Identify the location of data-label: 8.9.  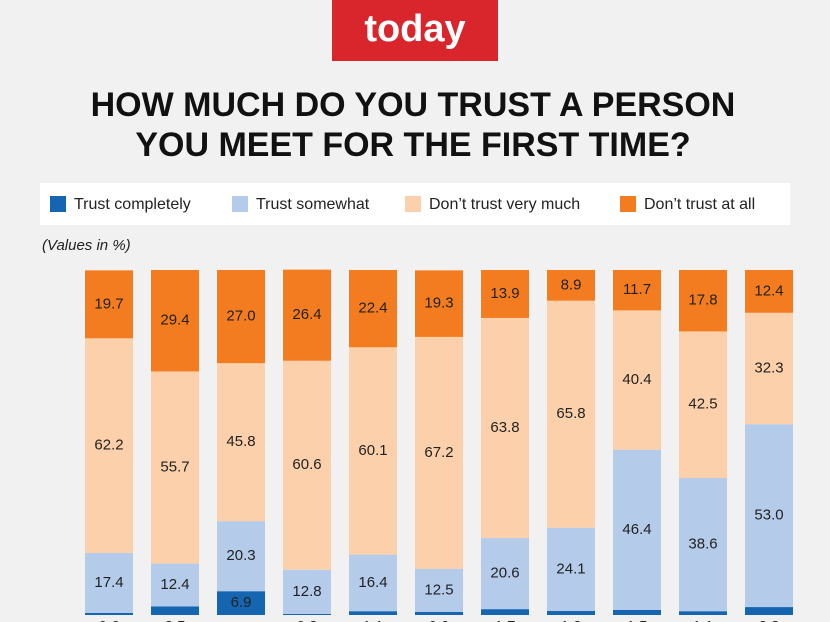
(571, 284).